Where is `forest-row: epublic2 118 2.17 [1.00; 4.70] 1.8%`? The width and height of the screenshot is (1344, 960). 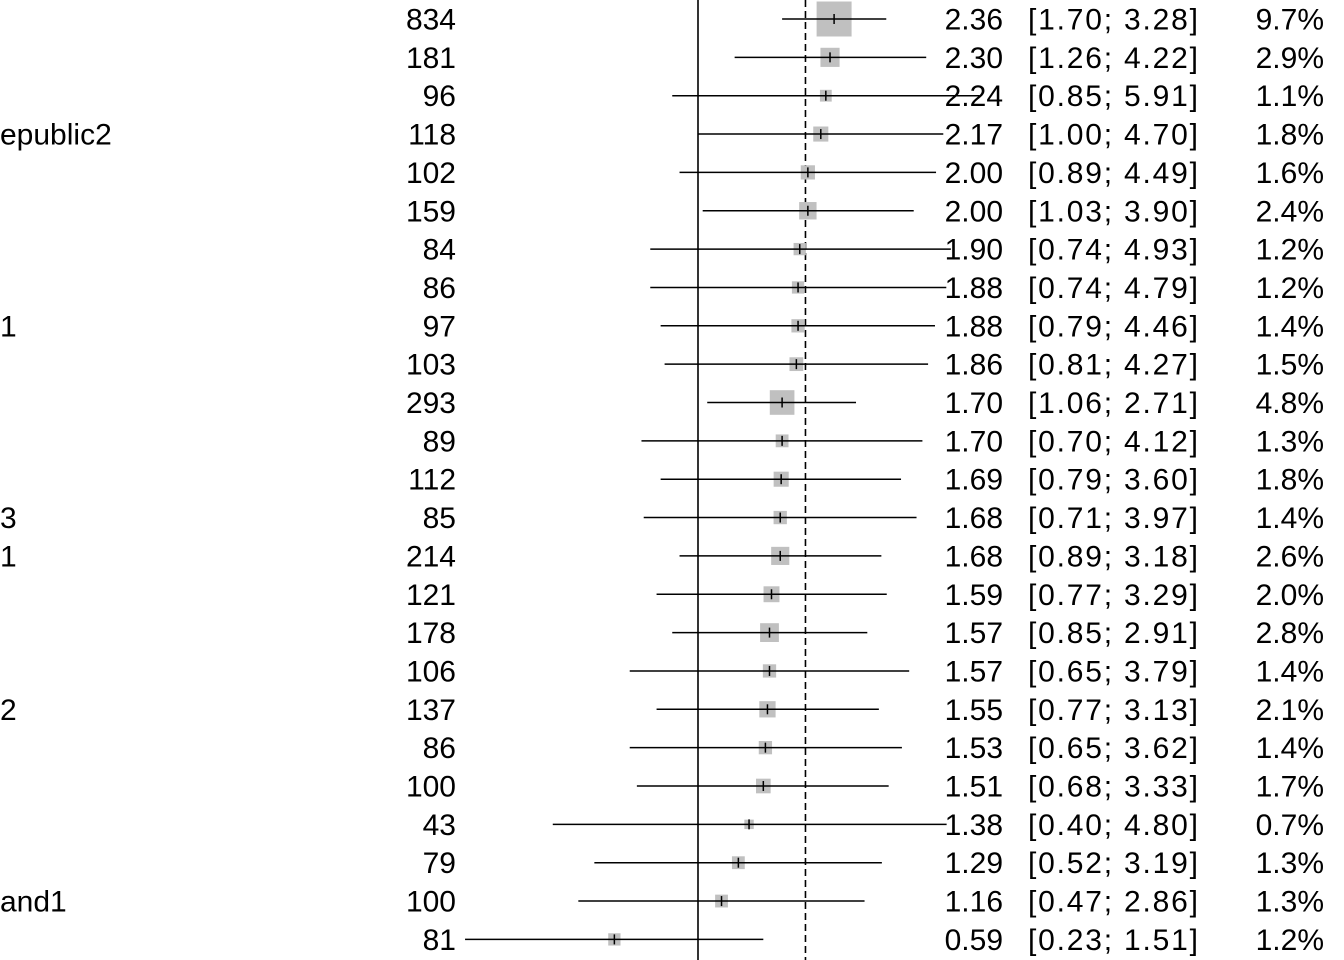 forest-row: epublic2 118 2.17 [1.00; 4.70] 1.8% is located at coordinates (662, 135).